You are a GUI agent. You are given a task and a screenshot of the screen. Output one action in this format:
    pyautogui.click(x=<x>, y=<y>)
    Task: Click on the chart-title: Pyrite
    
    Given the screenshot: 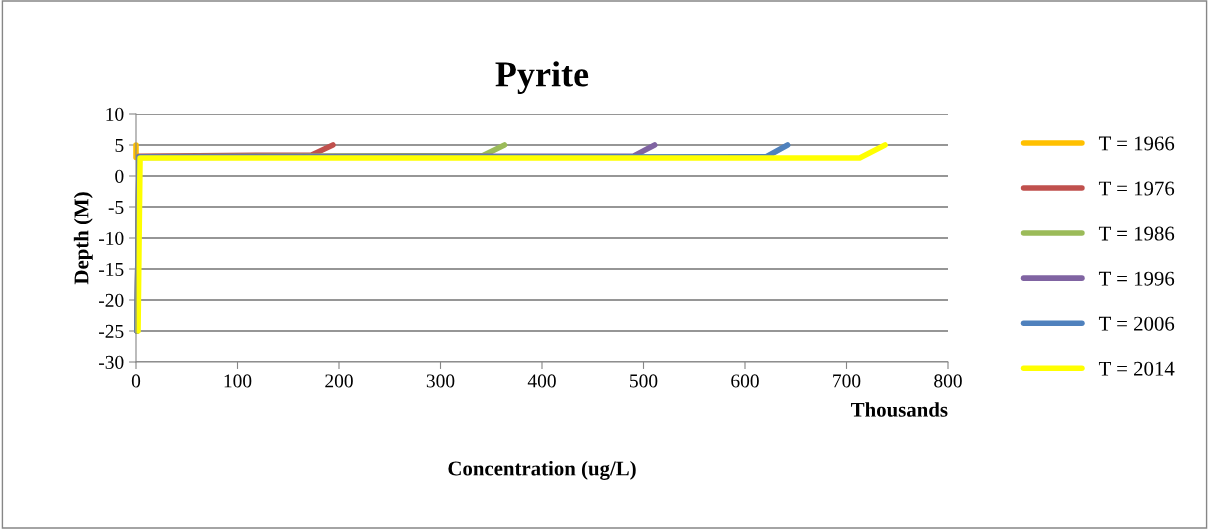 What is the action you would take?
    pyautogui.click(x=542, y=78)
    